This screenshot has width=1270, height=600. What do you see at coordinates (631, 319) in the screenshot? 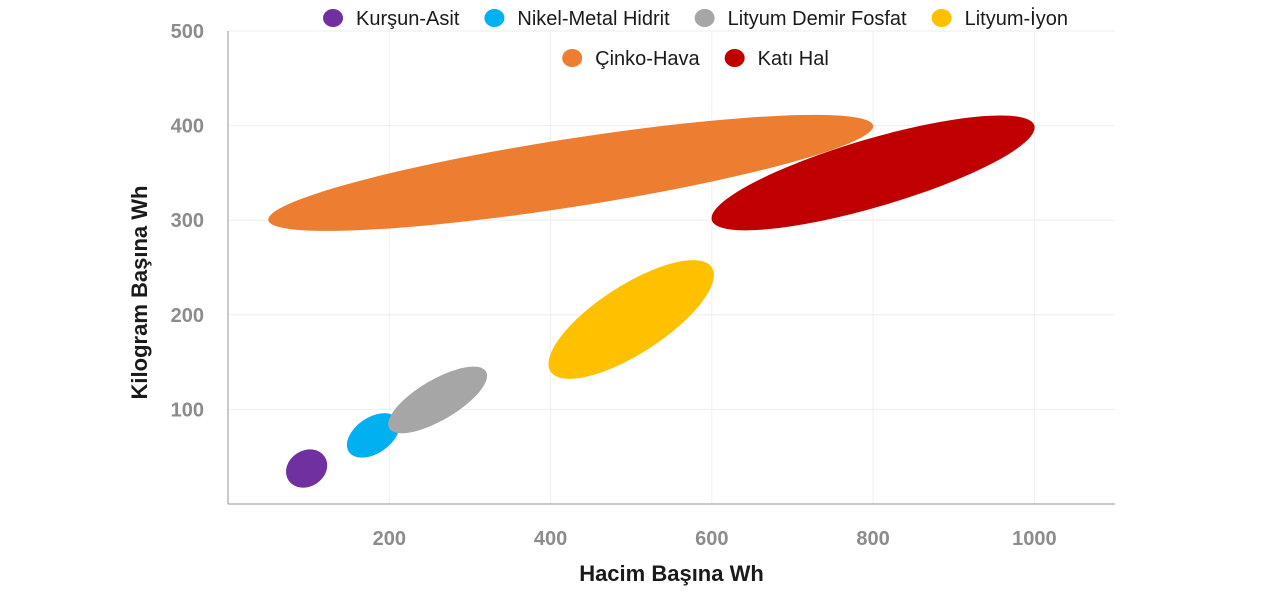
I see `series-ellipse-lityum-i-yon` at bounding box center [631, 319].